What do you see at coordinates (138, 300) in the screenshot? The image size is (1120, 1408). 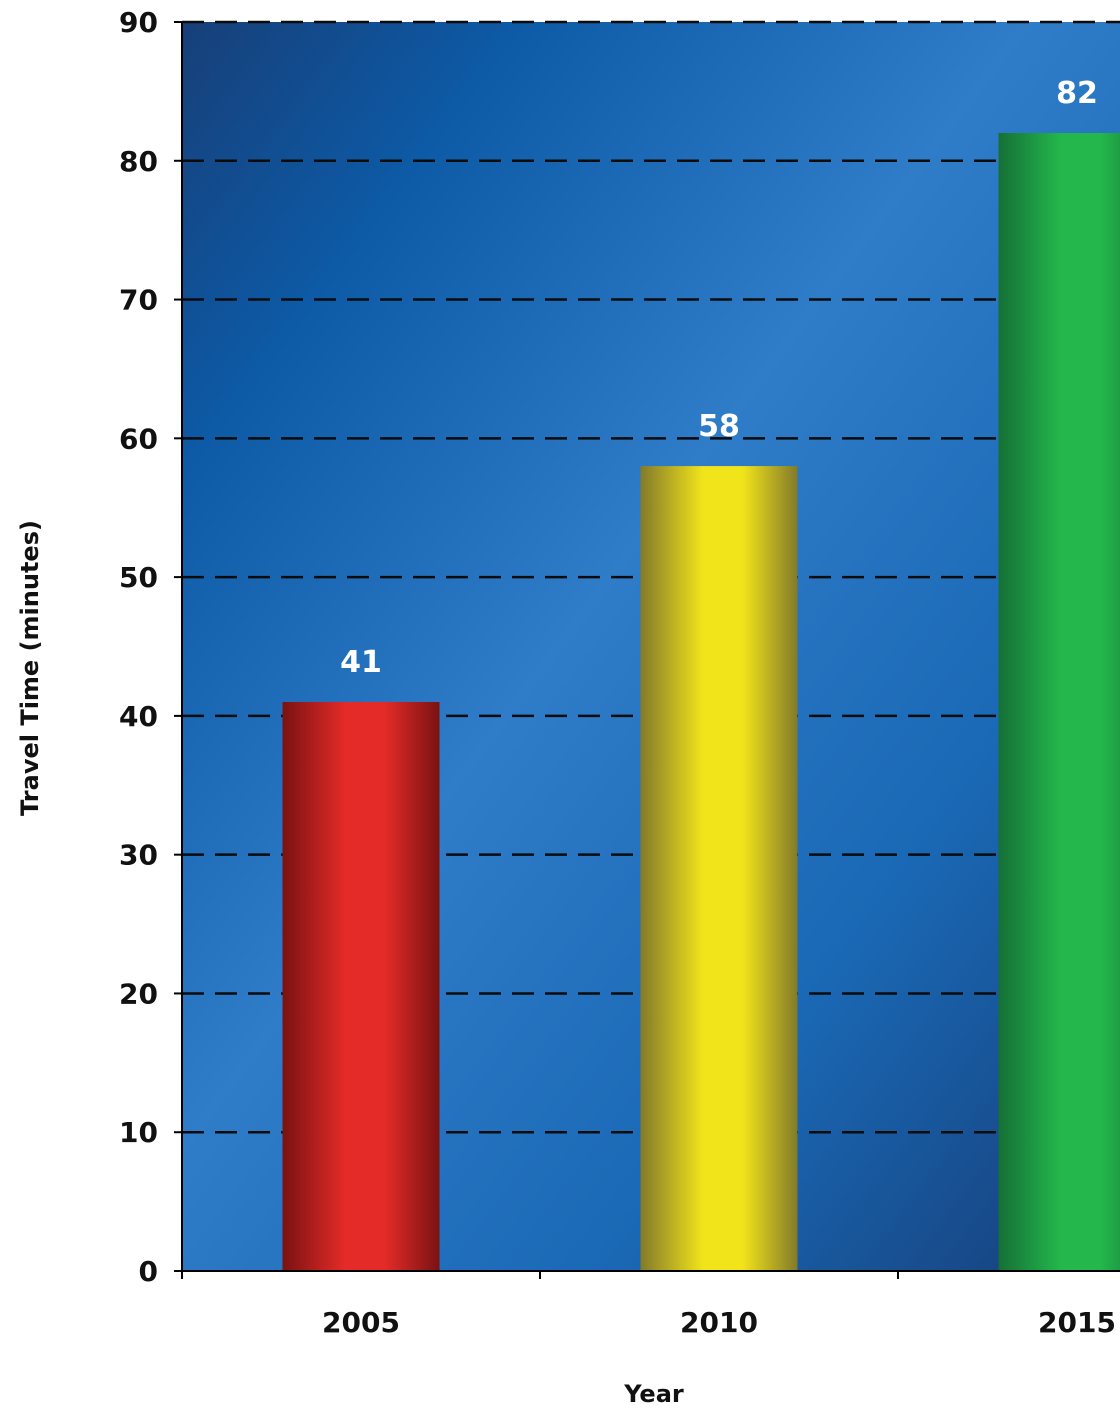 I see `y-tick-label: 70` at bounding box center [138, 300].